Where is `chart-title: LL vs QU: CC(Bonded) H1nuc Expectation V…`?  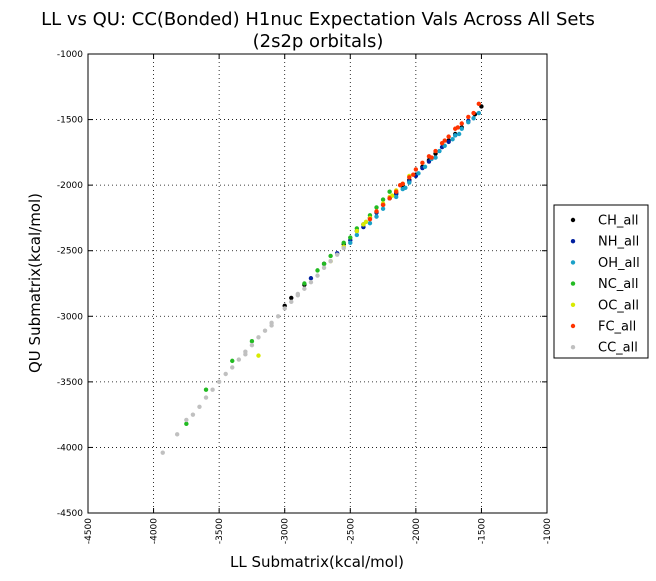
chart-title: LL vs QU: CC(Bonded) H1nuc Expectation V… is located at coordinates (318, 19).